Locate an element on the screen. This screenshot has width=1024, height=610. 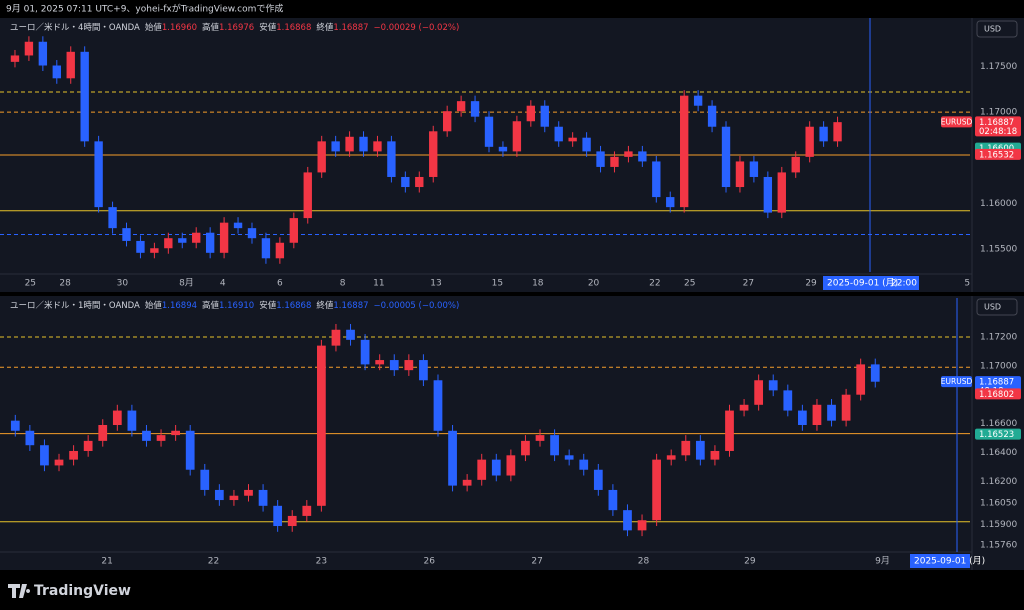
x-tick-label: 15 is located at coordinates (497, 284).